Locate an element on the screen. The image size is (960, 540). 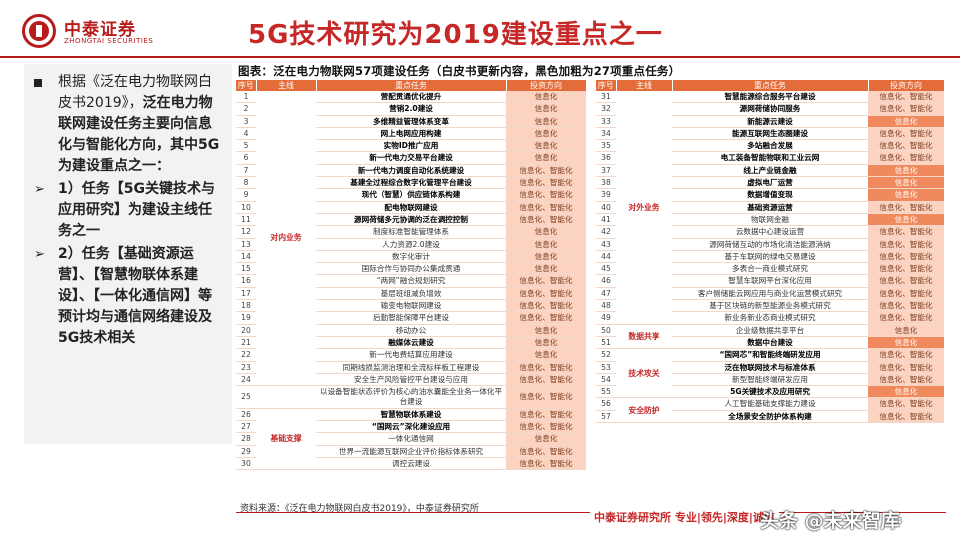
task-name: “国网芯”和智能终端研发应用 is located at coordinates (770, 355).